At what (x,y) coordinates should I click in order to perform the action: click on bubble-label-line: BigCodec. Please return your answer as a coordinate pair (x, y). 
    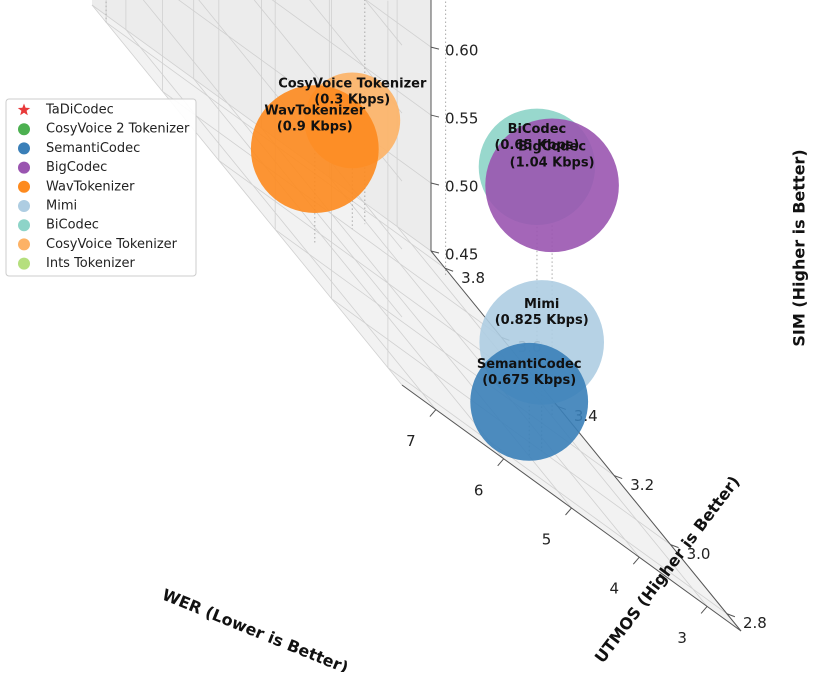
    Looking at the image, I should click on (552, 147).